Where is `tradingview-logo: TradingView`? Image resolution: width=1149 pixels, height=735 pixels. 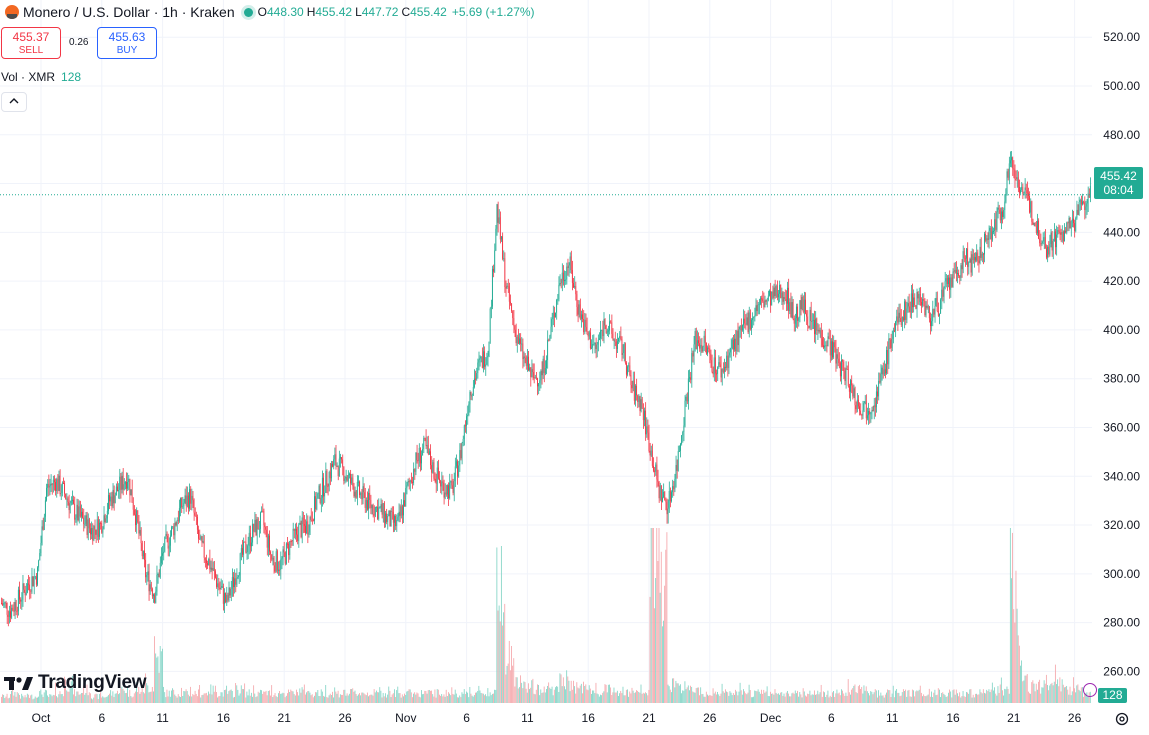 tradingview-logo: TradingView is located at coordinates (75, 683).